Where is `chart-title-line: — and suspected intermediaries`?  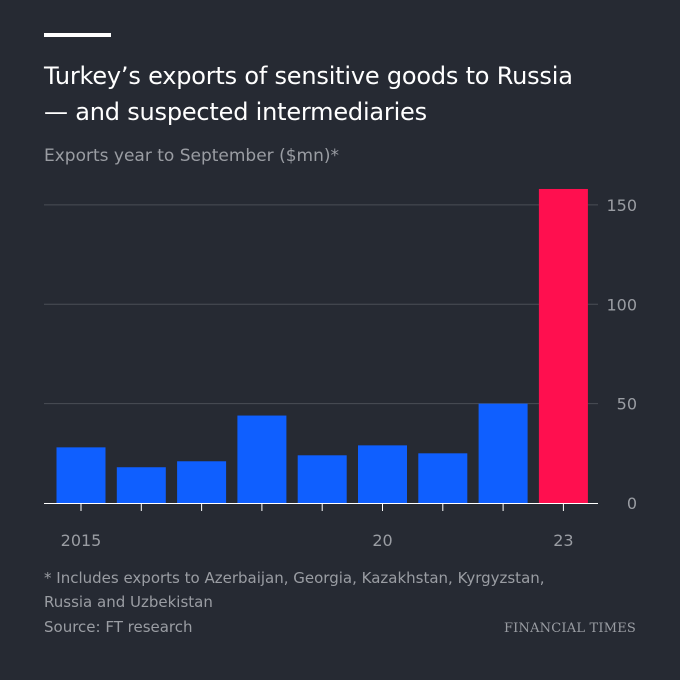
chart-title-line: — and suspected intermediaries is located at coordinates (235, 112).